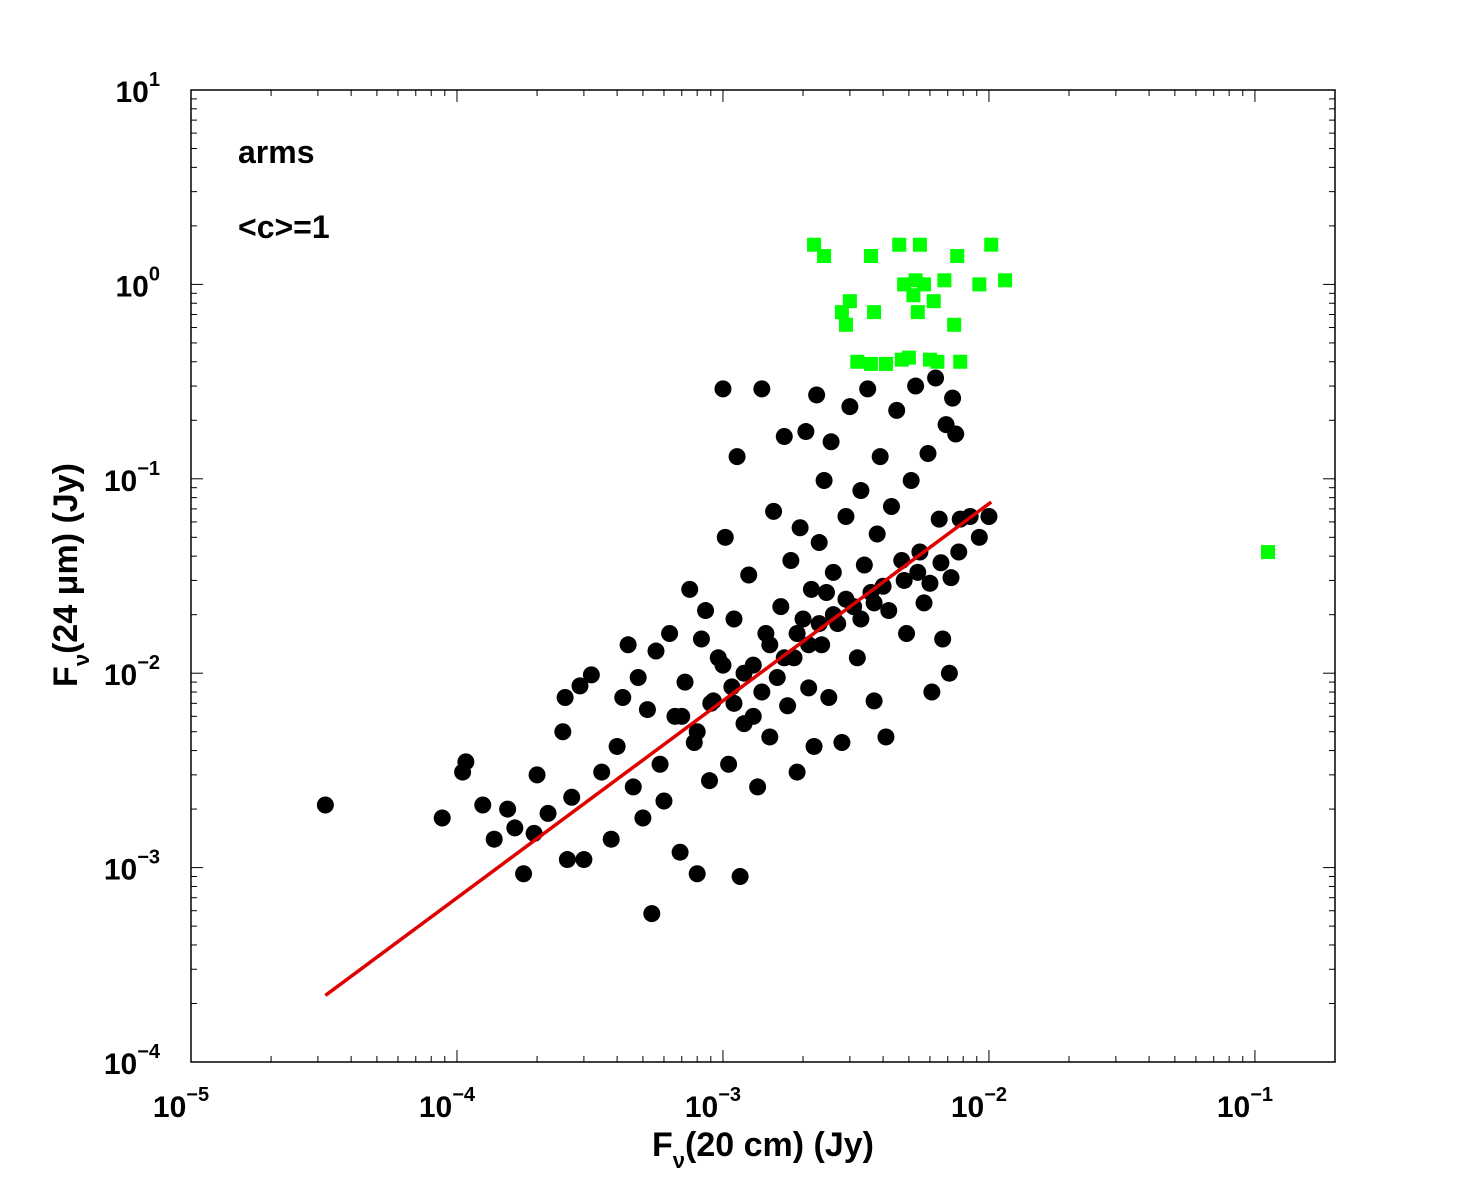 Image resolution: width=1474 pixels, height=1194 pixels. Describe the element at coordinates (979, 1104) in the screenshot. I see `x-tick-label: 10⁻²` at that location.